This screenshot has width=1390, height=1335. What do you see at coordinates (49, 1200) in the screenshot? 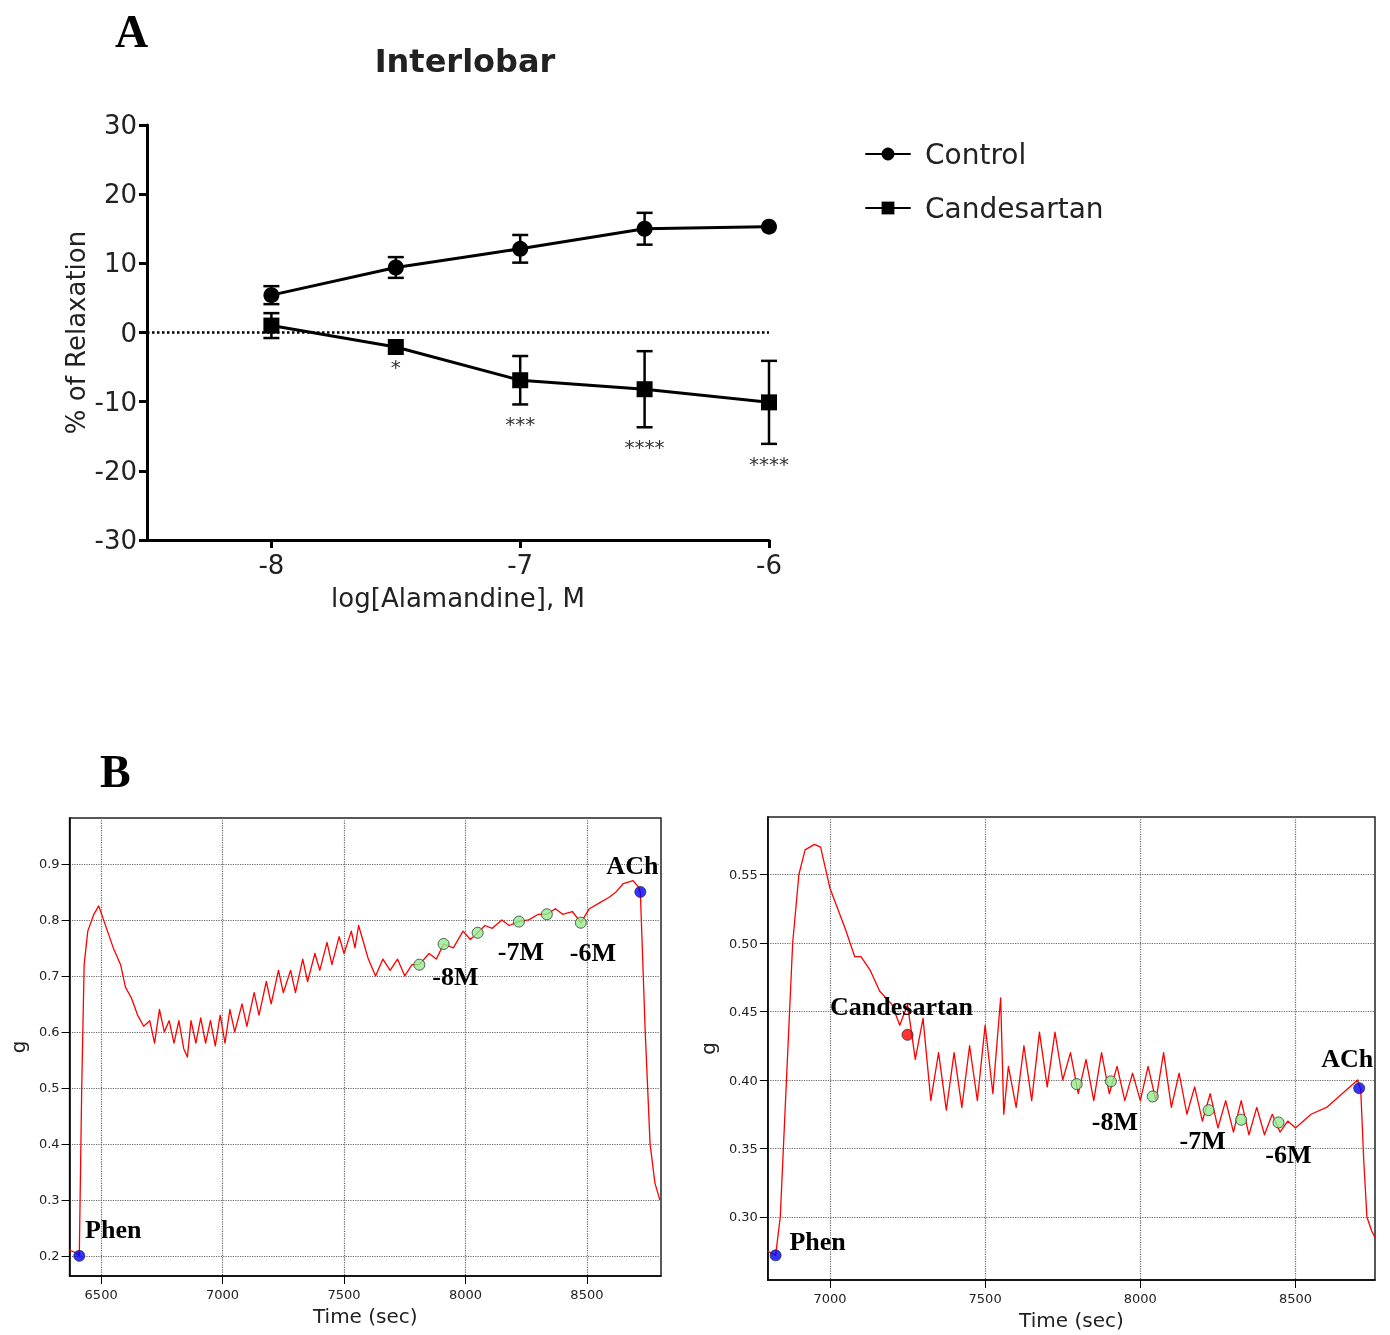
I see `y-tick-label: 0.3` at bounding box center [49, 1200].